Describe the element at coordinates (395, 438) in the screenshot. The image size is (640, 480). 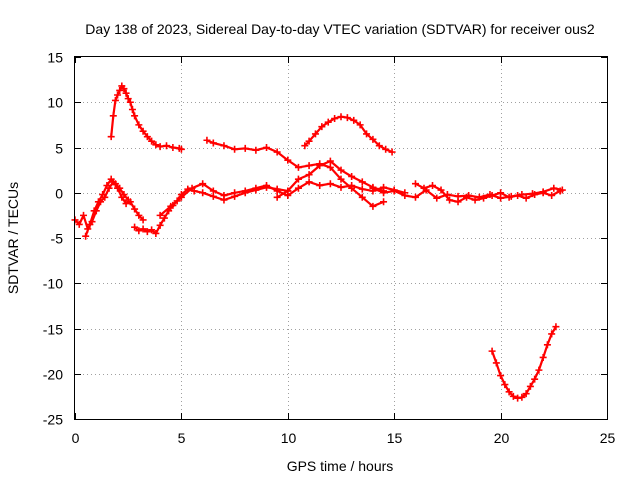
I see `x-tick-label: 15` at that location.